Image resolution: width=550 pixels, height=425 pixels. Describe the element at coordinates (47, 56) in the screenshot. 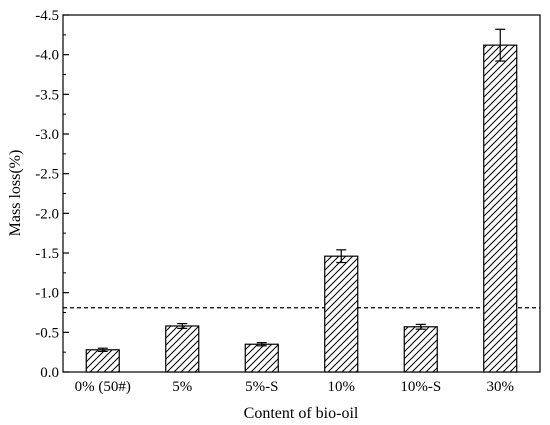

I see `y-tick-label: -4.0` at that location.